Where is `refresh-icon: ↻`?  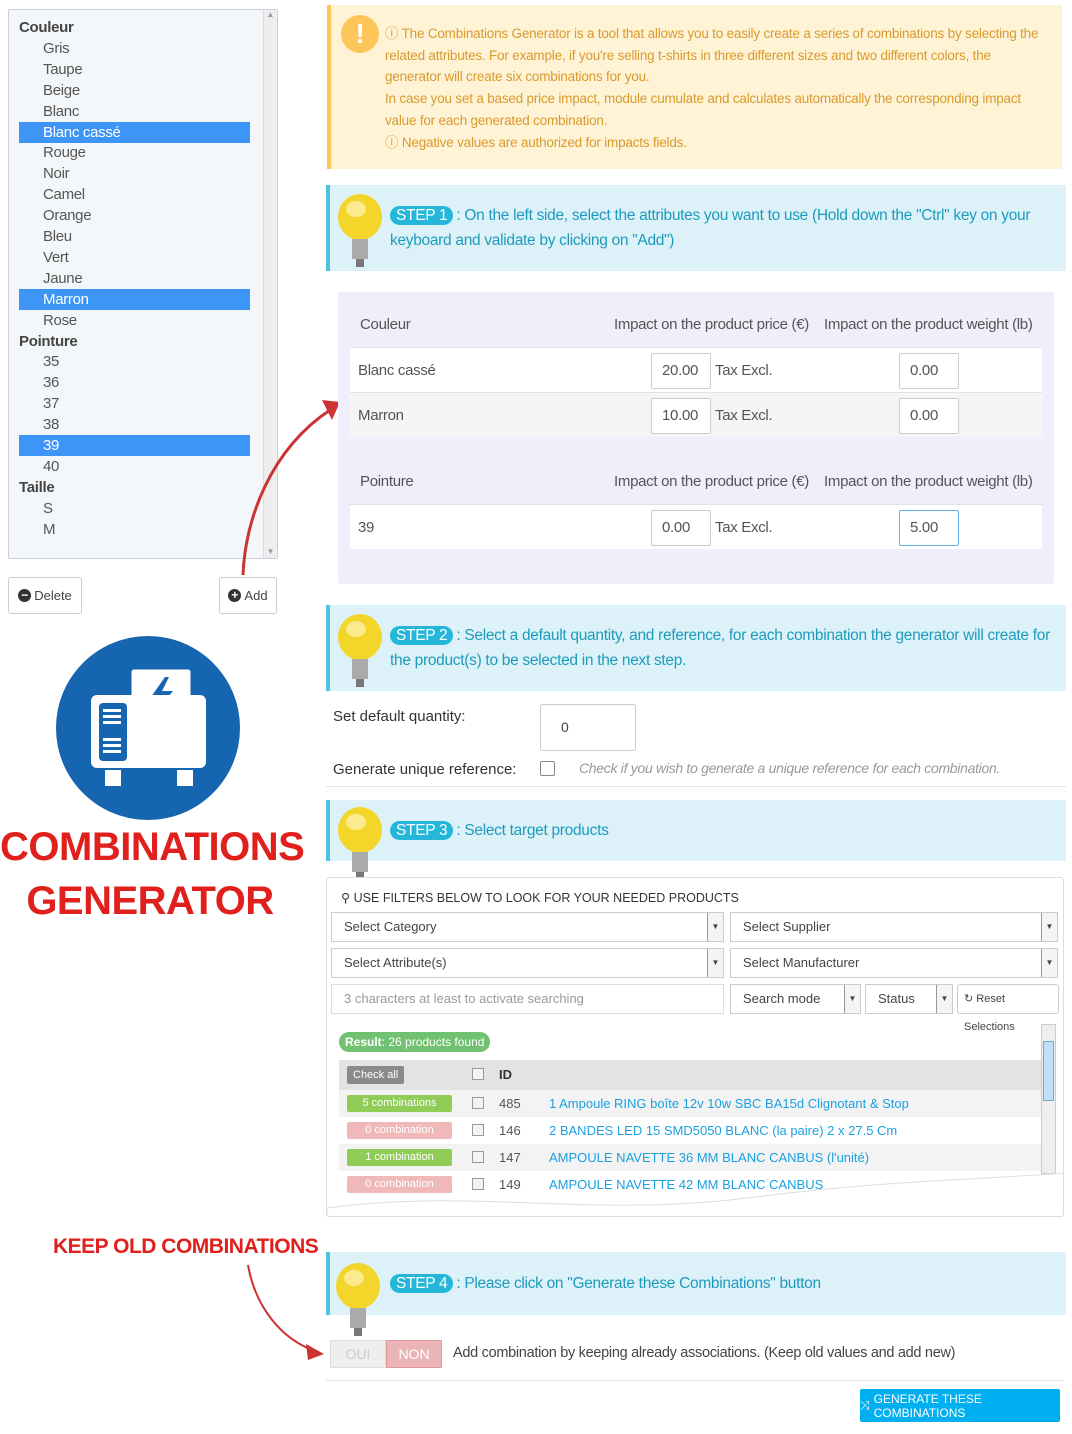 refresh-icon: ↻ is located at coordinates (970, 999).